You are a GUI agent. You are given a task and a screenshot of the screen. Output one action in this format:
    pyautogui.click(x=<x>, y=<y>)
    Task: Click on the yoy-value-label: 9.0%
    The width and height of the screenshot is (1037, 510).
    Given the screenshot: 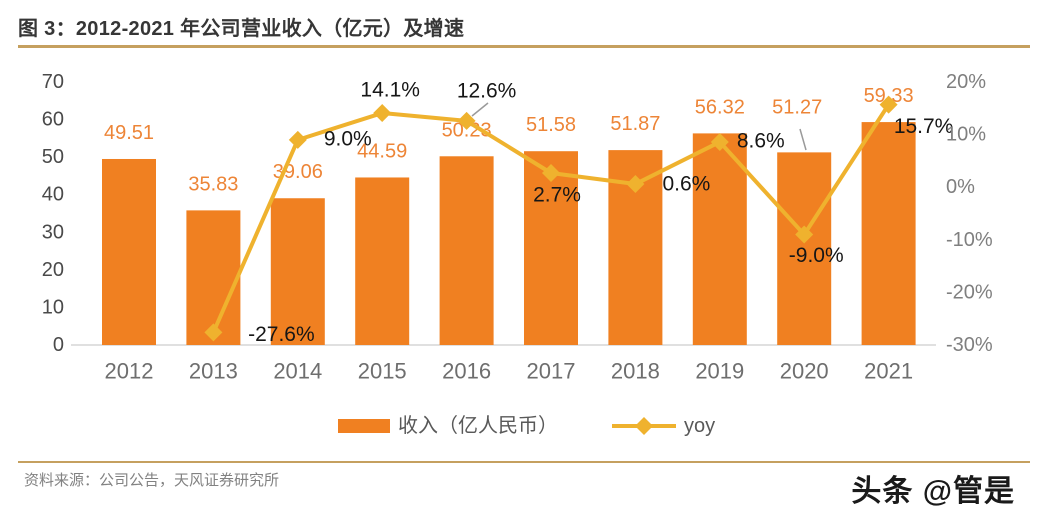 What is the action you would take?
    pyautogui.click(x=348, y=138)
    